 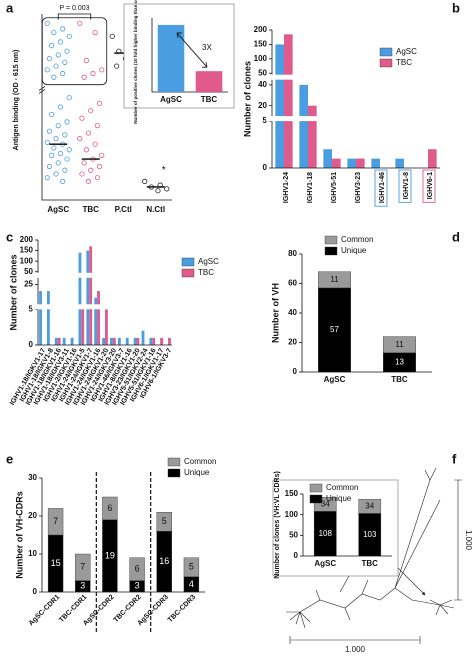 What do you see at coordinates (326, 533) in the screenshot?
I see `value-label: 108` at bounding box center [326, 533].